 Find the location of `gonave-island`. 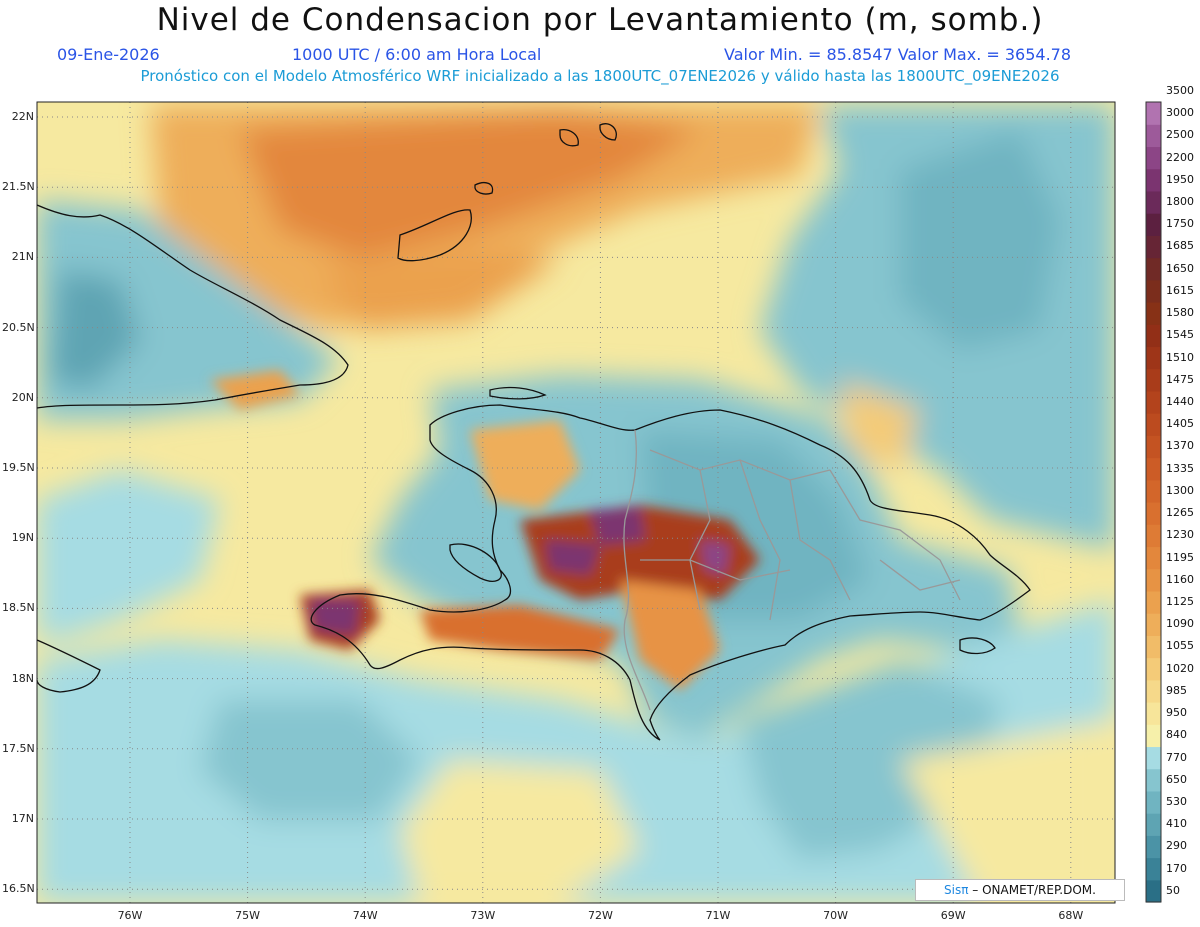

gonave-island is located at coordinates (475, 562).